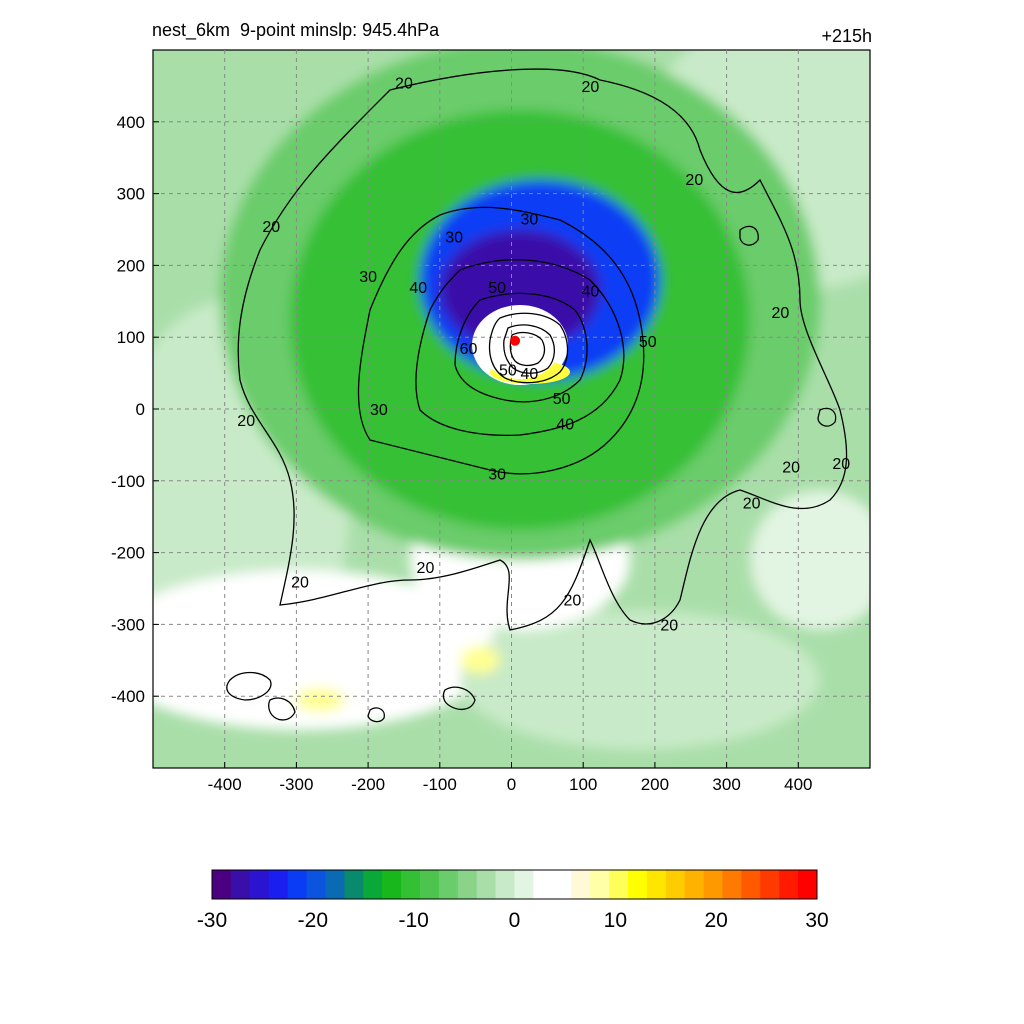  What do you see at coordinates (296, 784) in the screenshot?
I see `x-tick-label: -300` at bounding box center [296, 784].